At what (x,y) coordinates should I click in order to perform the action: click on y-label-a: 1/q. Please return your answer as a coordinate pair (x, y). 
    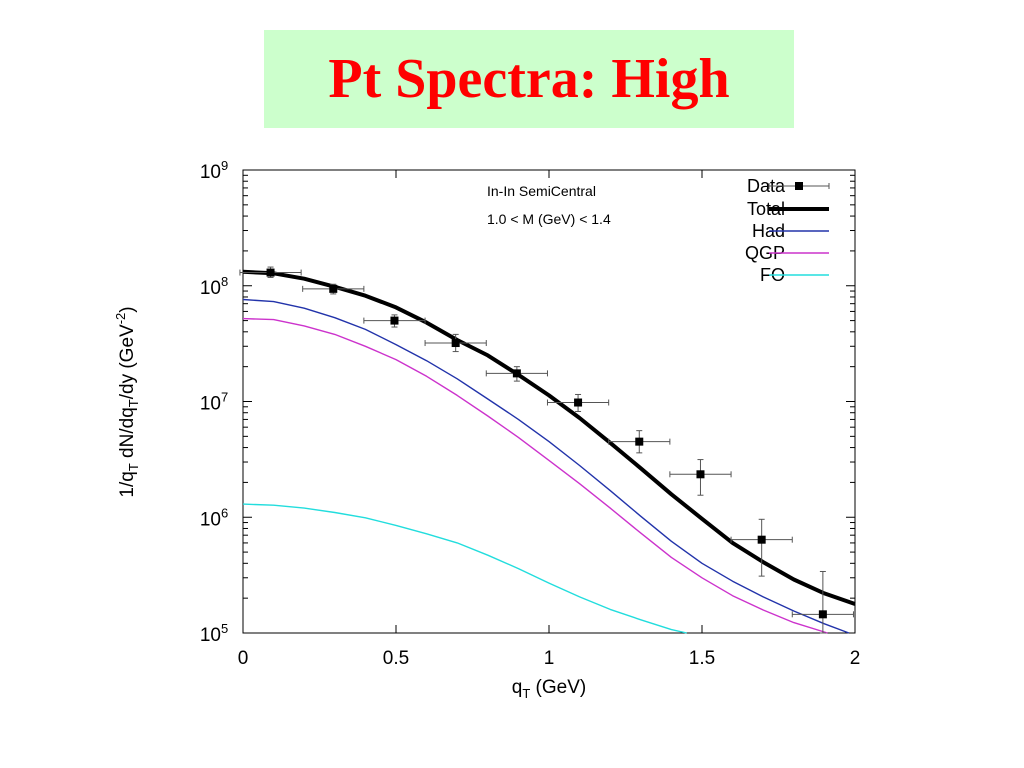
    Looking at the image, I should click on (127, 484).